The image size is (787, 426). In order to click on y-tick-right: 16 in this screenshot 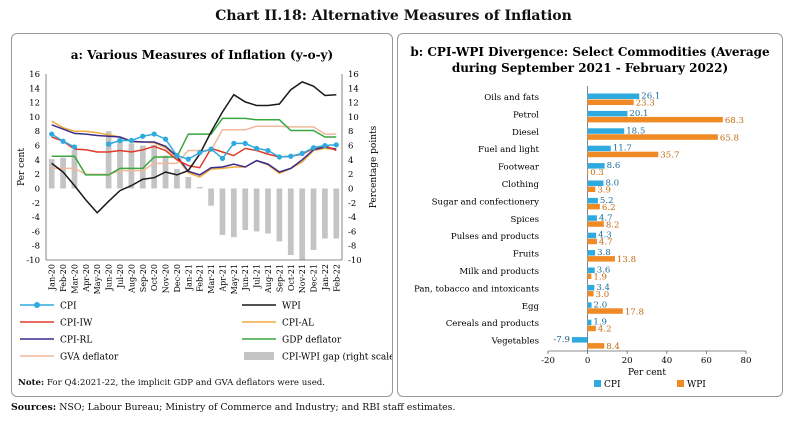, I will do `click(353, 75)`.